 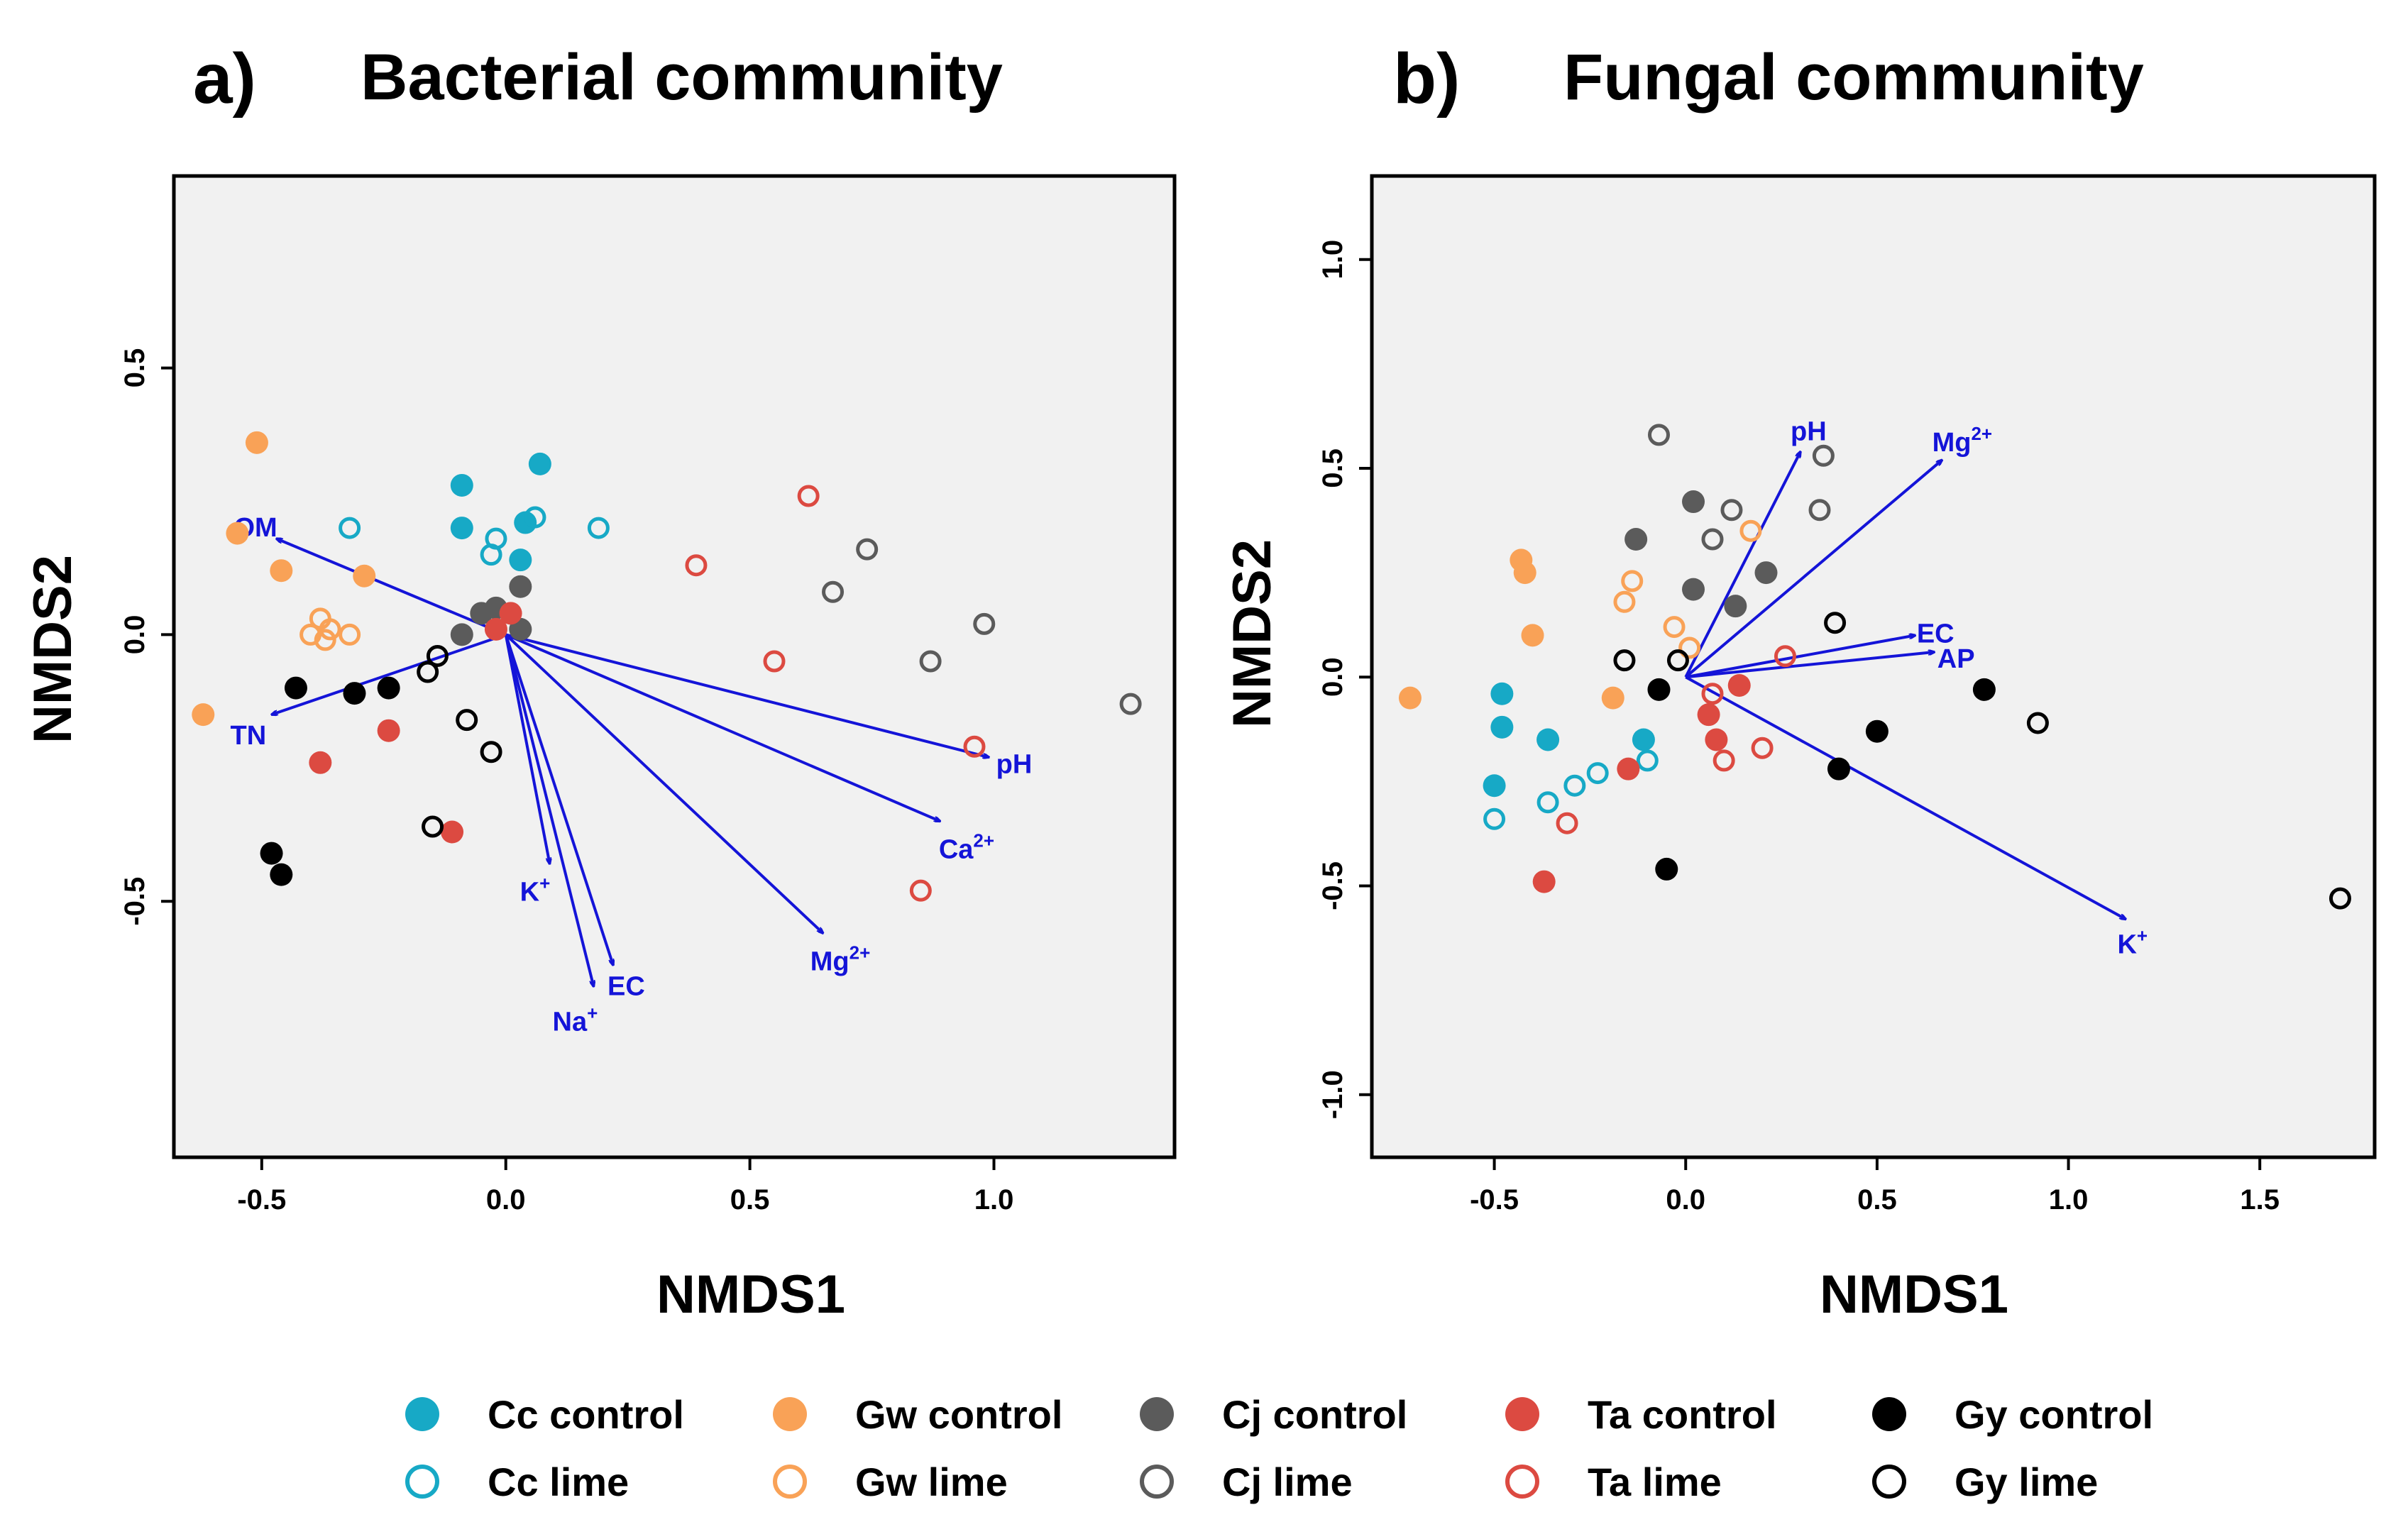 I want to click on legend-label: Ta lime, so click(x=1655, y=1482).